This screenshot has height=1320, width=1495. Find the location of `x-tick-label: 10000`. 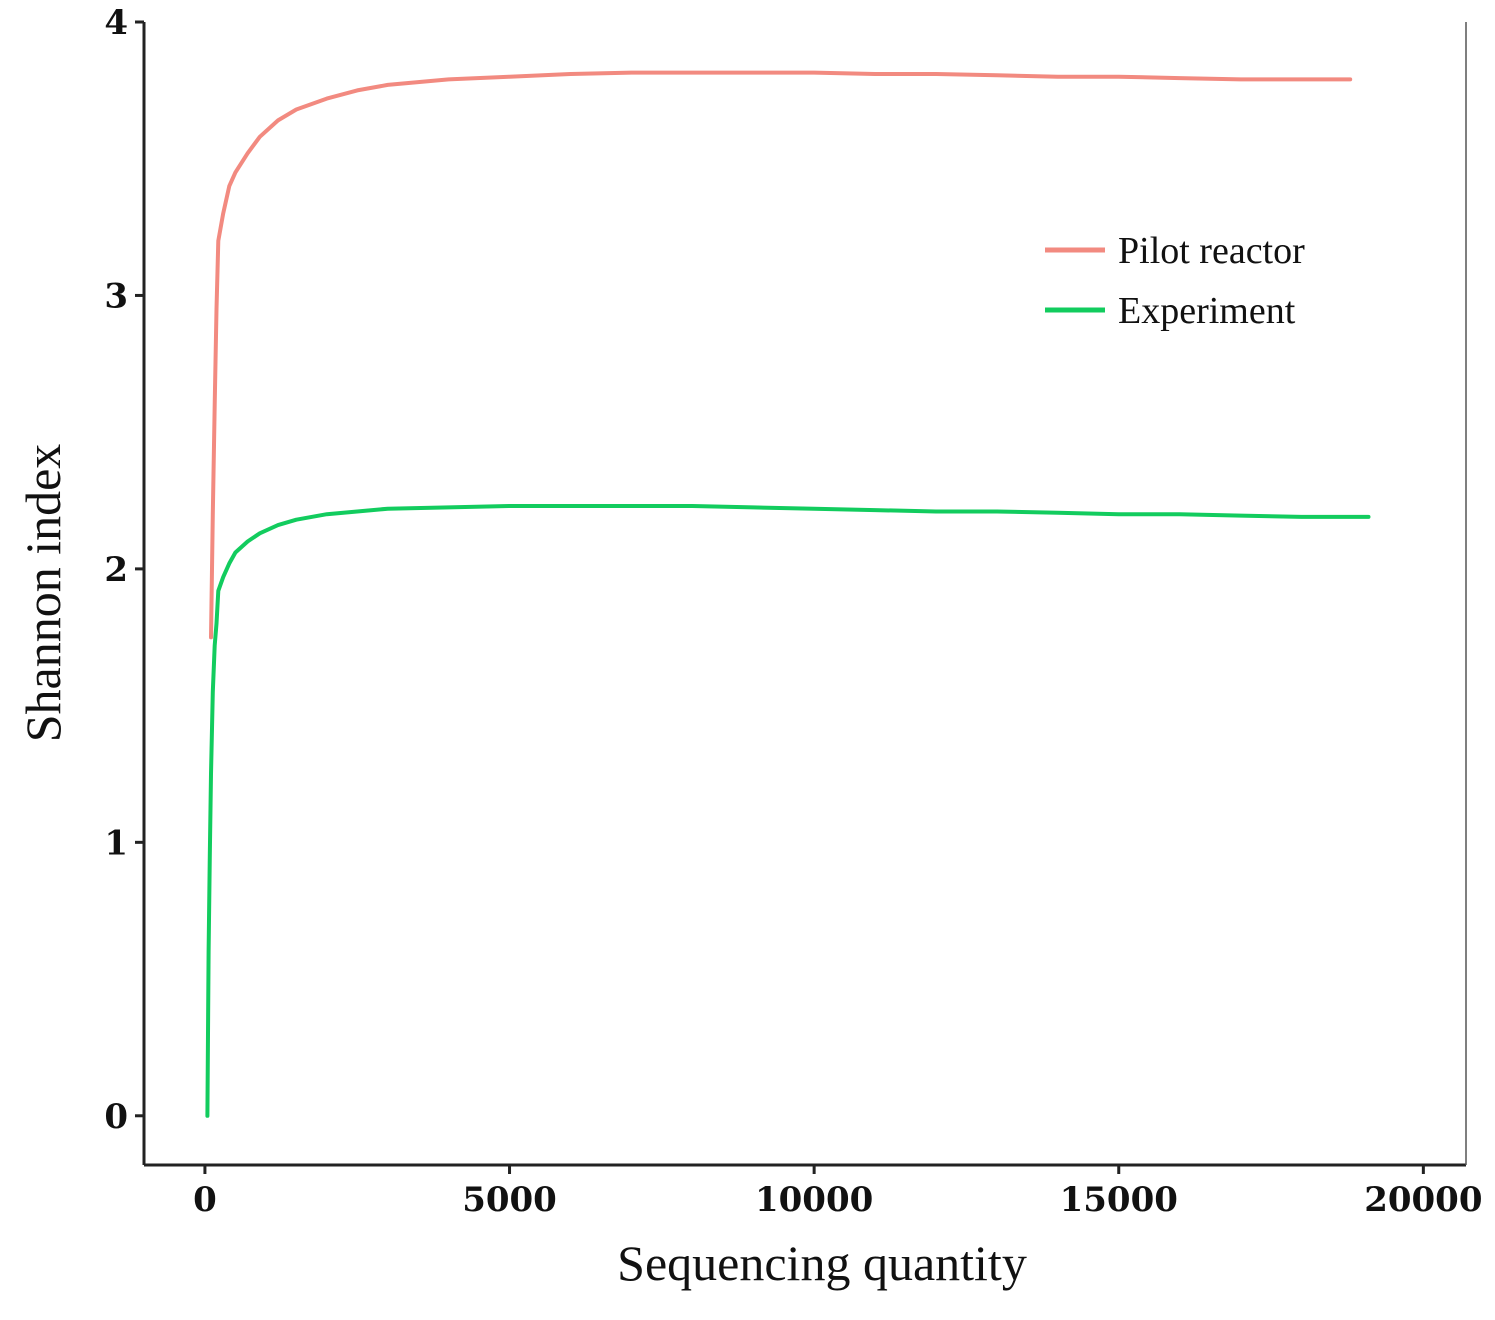

x-tick-label: 10000 is located at coordinates (814, 1200).